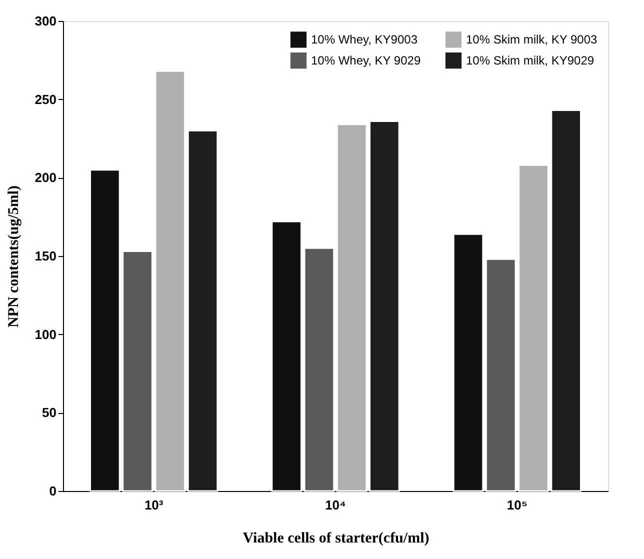 The image size is (644, 559). I want to click on x-axis-title: Viable cells of starter(cfu/ml), so click(336, 538).